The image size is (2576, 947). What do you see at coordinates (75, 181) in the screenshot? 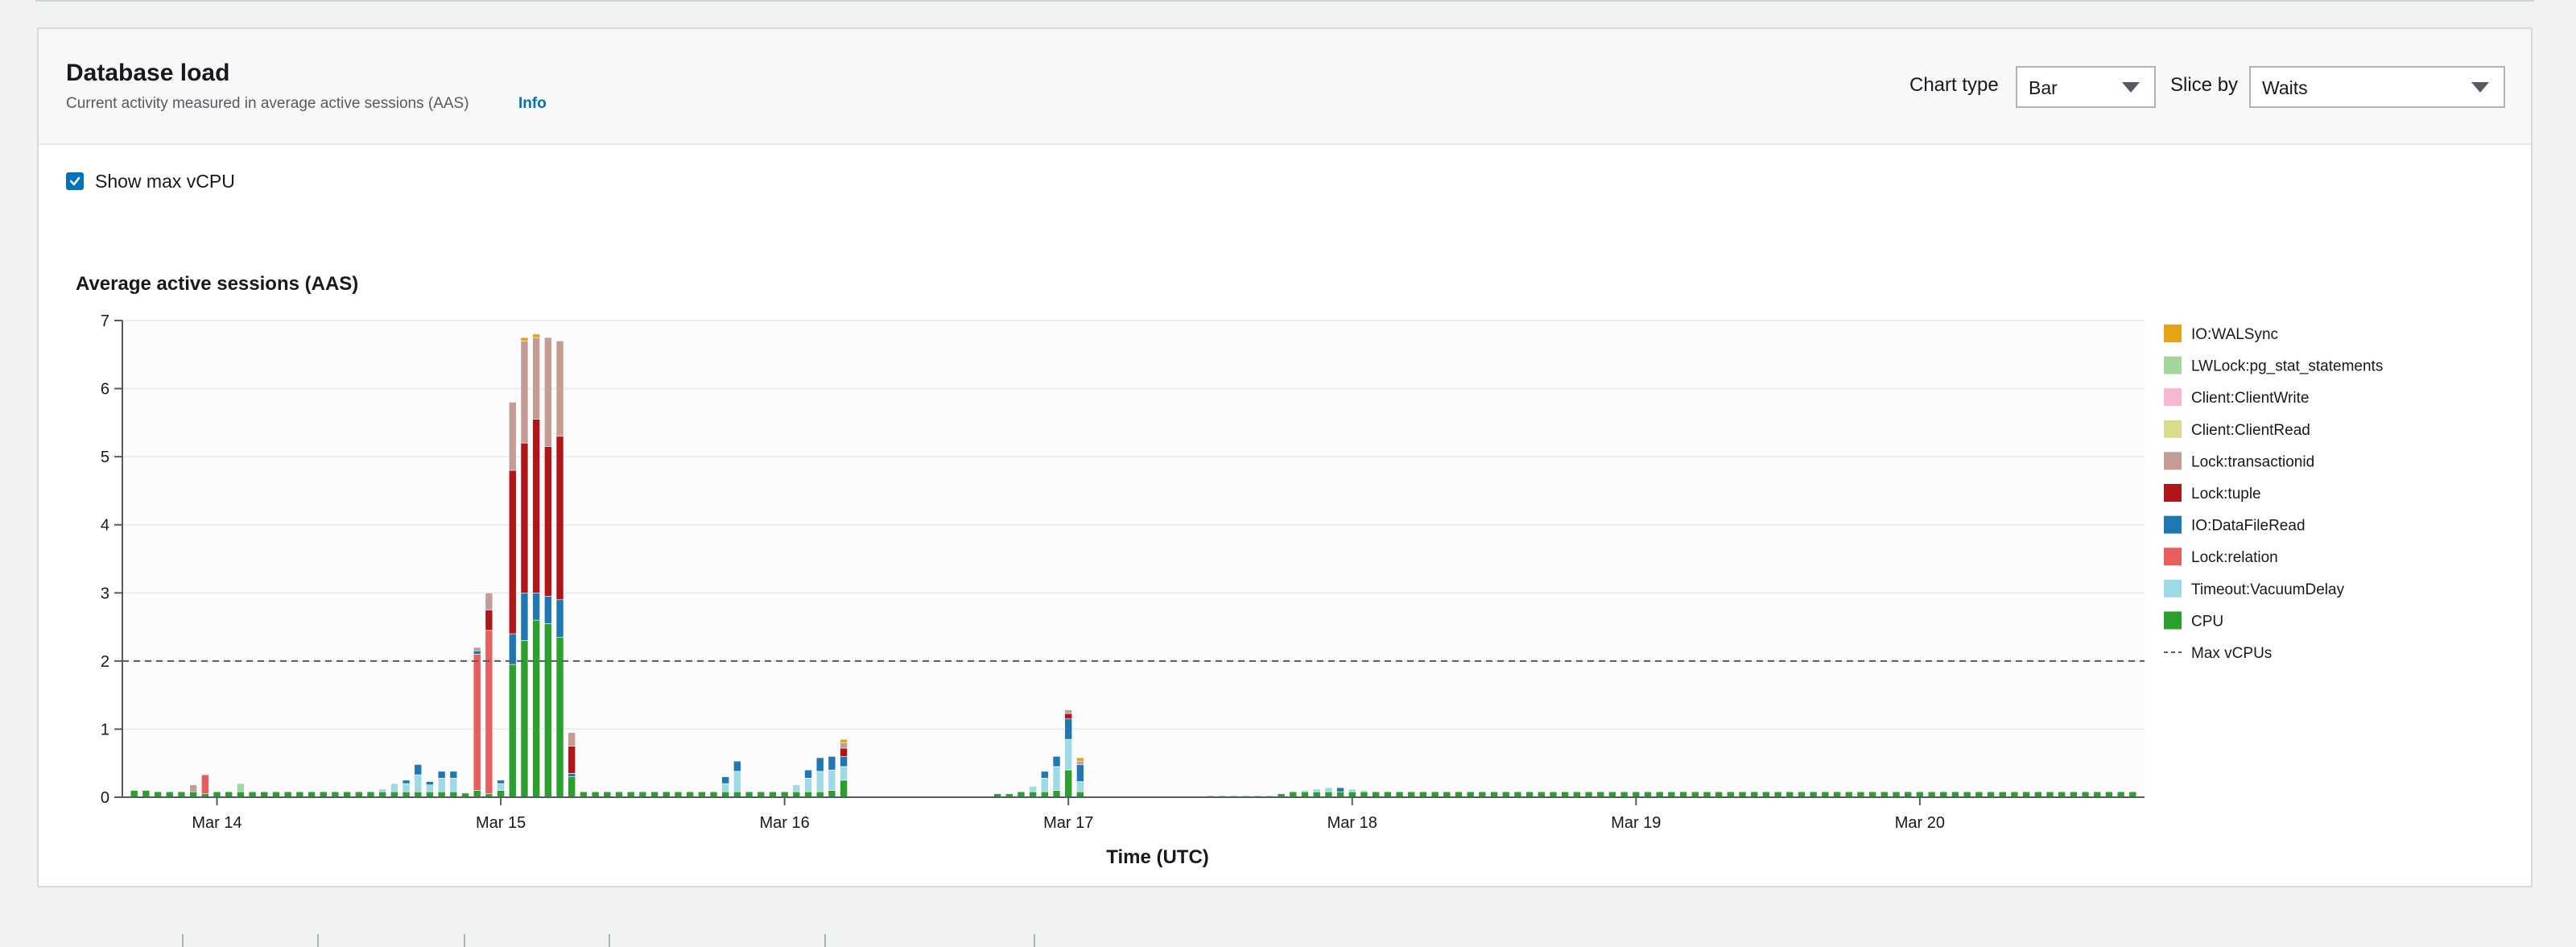
I see `show-max-vcpu-checkbox` at bounding box center [75, 181].